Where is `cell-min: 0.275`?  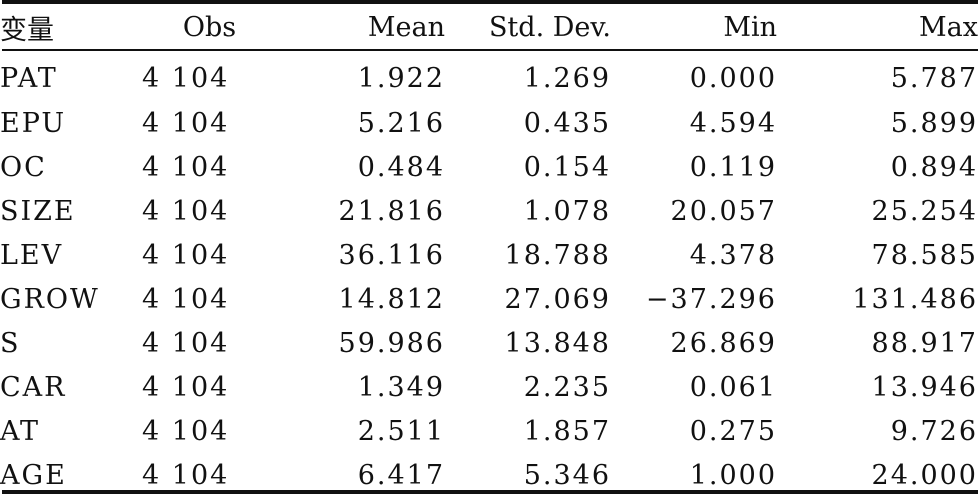 cell-min: 0.275 is located at coordinates (733, 431).